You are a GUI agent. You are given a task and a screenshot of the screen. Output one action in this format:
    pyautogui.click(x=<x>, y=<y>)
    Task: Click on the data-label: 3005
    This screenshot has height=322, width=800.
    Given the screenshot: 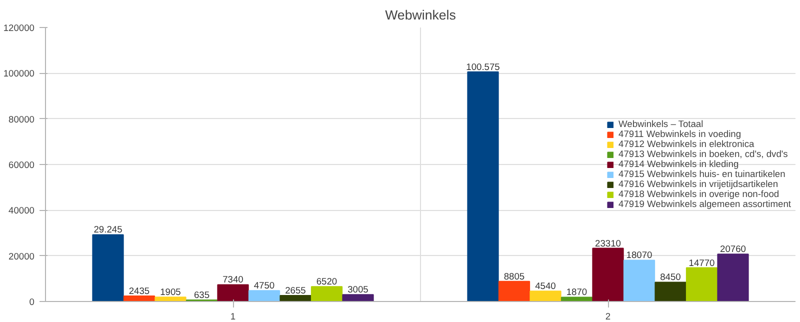 What is the action you would take?
    pyautogui.click(x=358, y=289)
    